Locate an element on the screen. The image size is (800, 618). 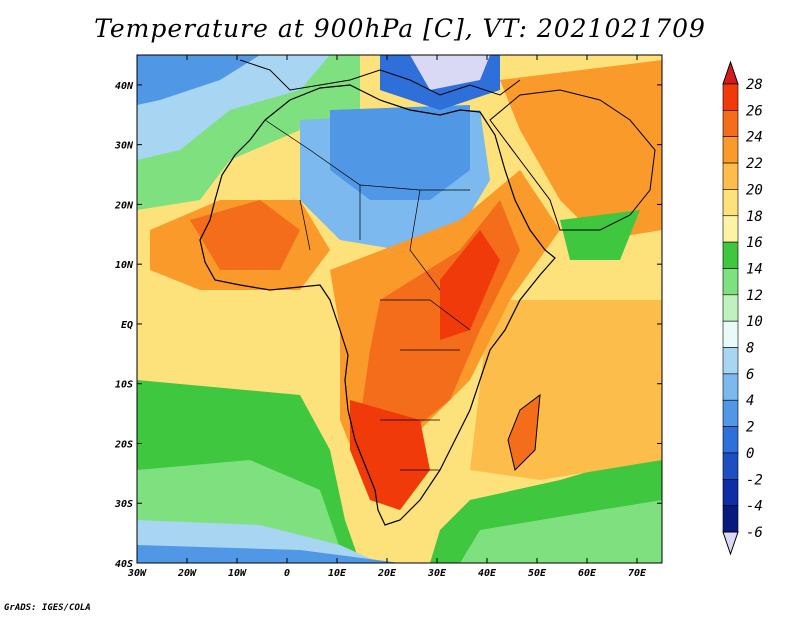
balkans-coldest is located at coordinates (450, 72).